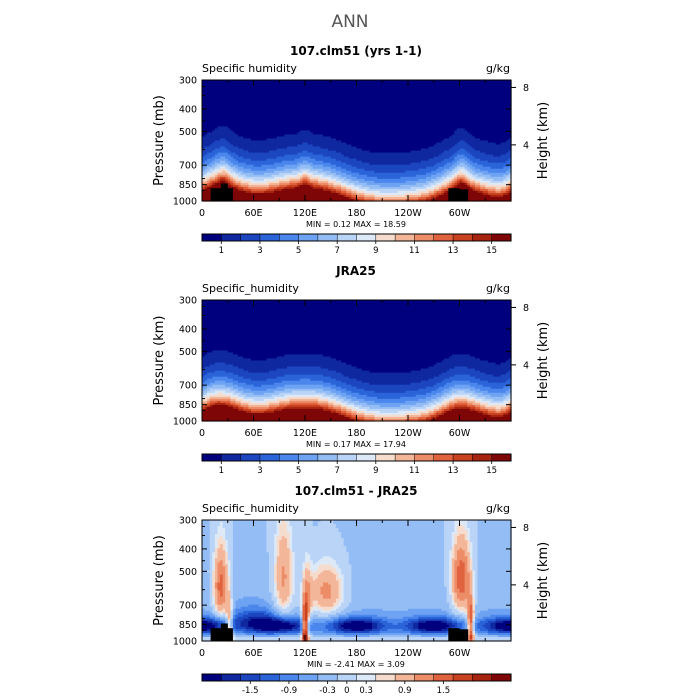 The width and height of the screenshot is (700, 700). I want to click on colorbar-frame, so click(356, 677).